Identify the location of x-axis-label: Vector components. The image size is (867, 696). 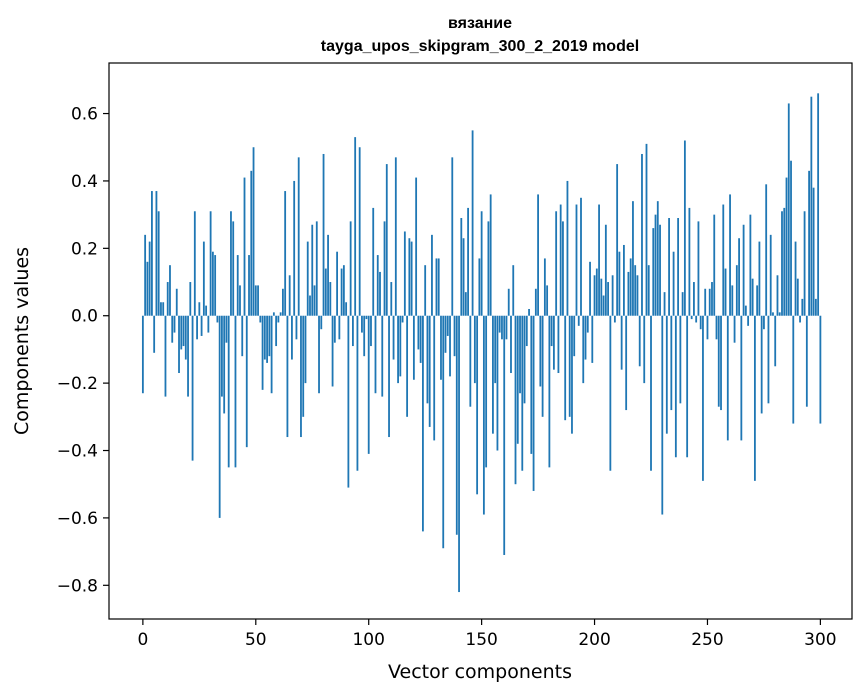
(480, 672).